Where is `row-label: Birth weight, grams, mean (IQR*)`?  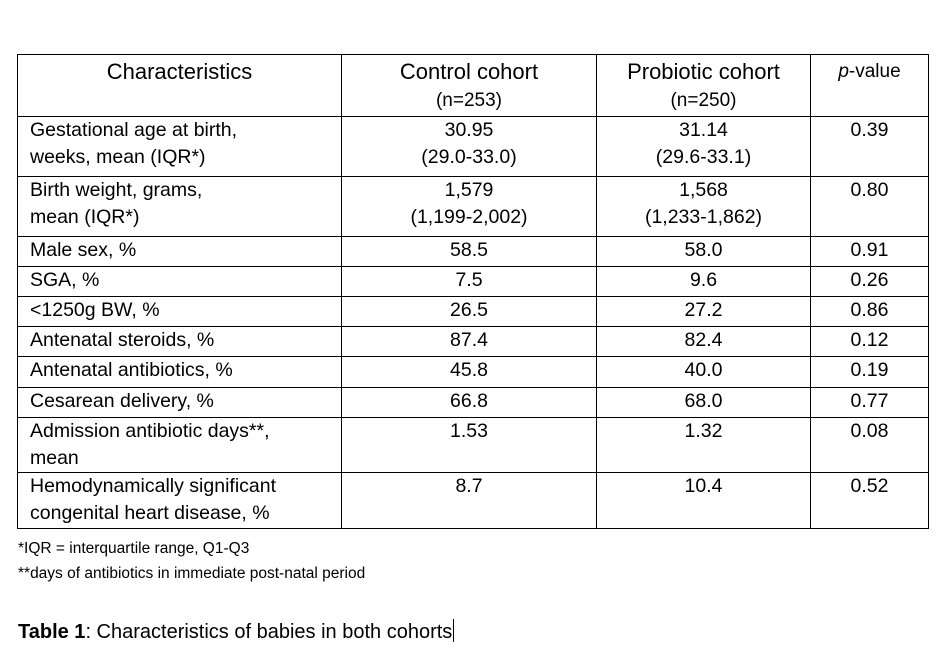 row-label: Birth weight, grams, mean (IQR*) is located at coordinates (179, 206).